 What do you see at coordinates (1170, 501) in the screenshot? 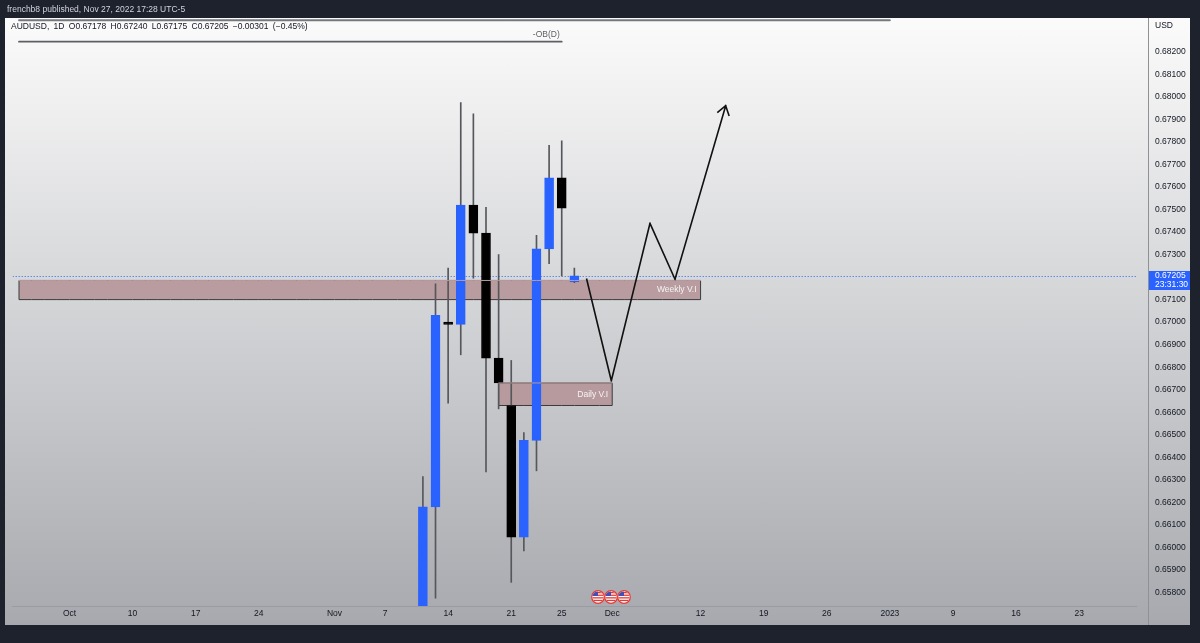
I see `y-tick-label: 0.66200` at bounding box center [1170, 501].